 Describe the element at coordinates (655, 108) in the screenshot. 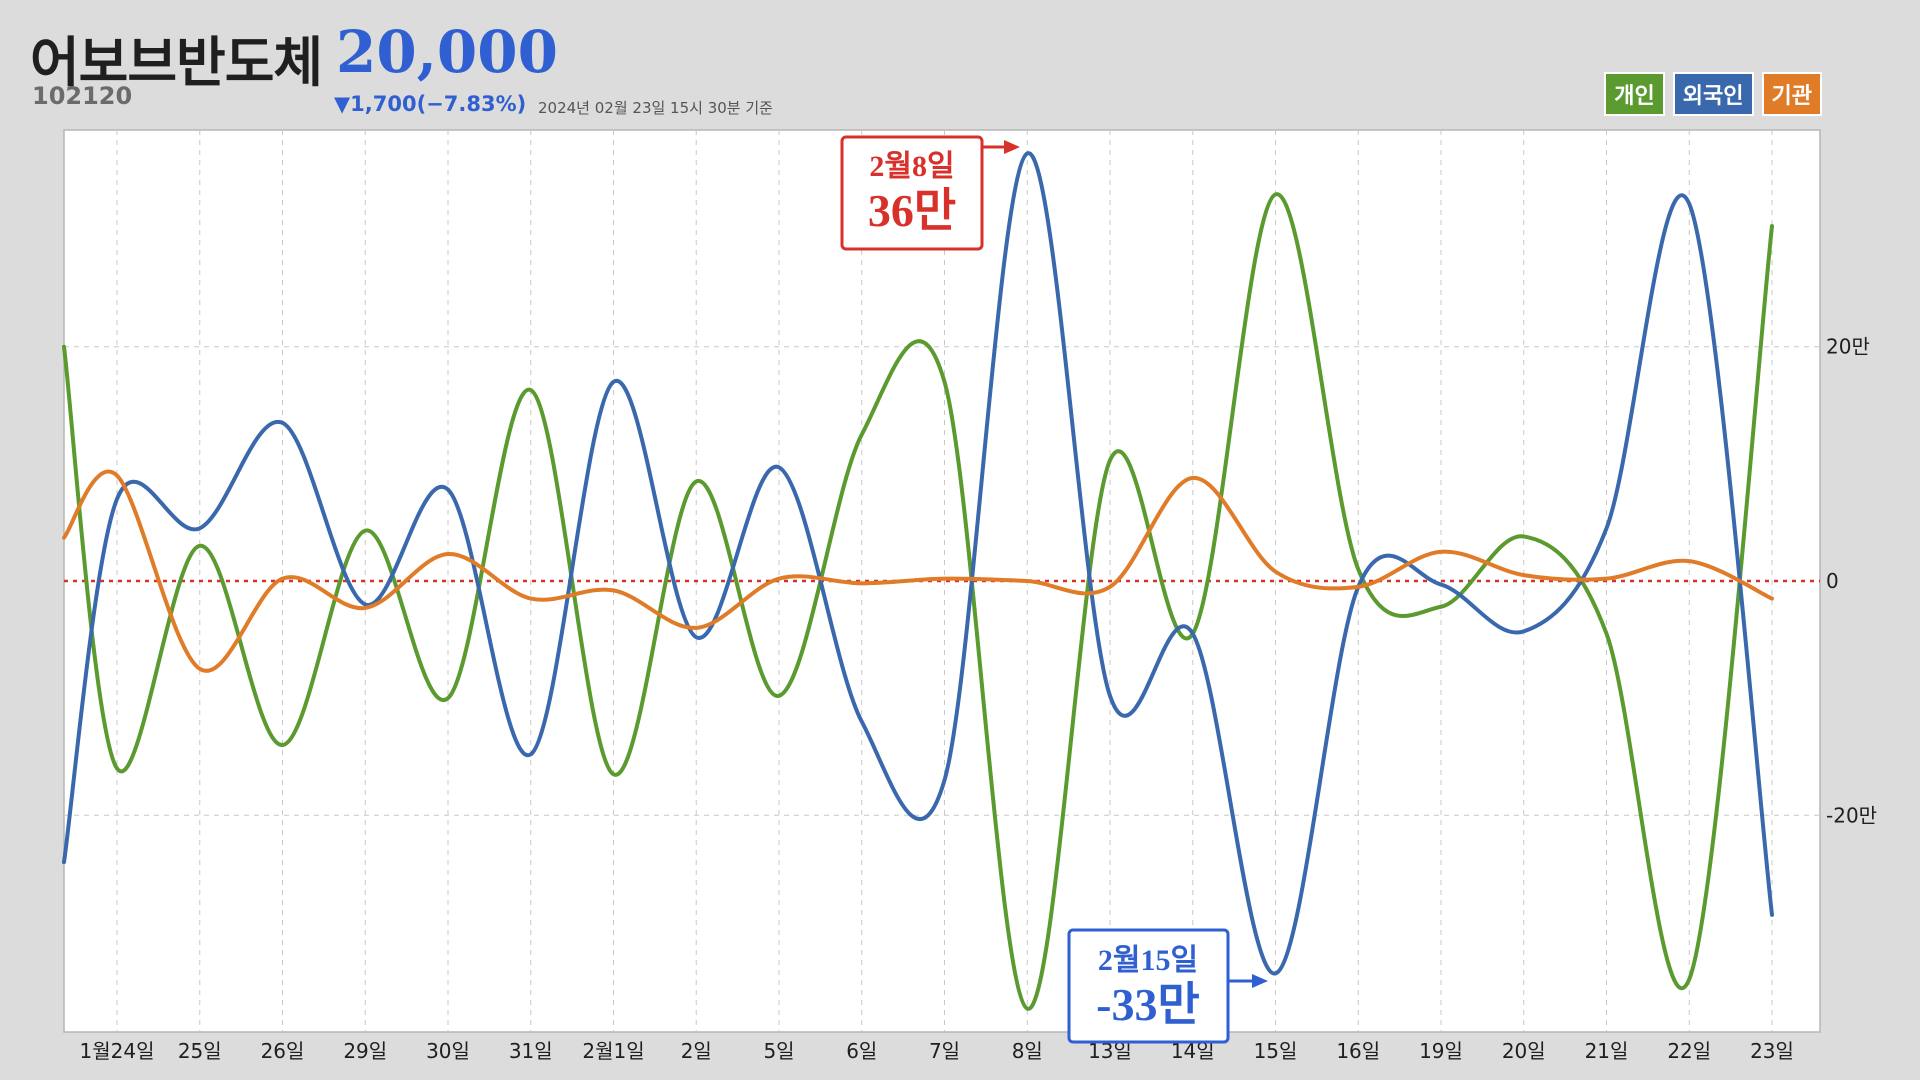

I see `as-of-timestamp: 2024년 02월 23일 15시 30분 기준` at that location.